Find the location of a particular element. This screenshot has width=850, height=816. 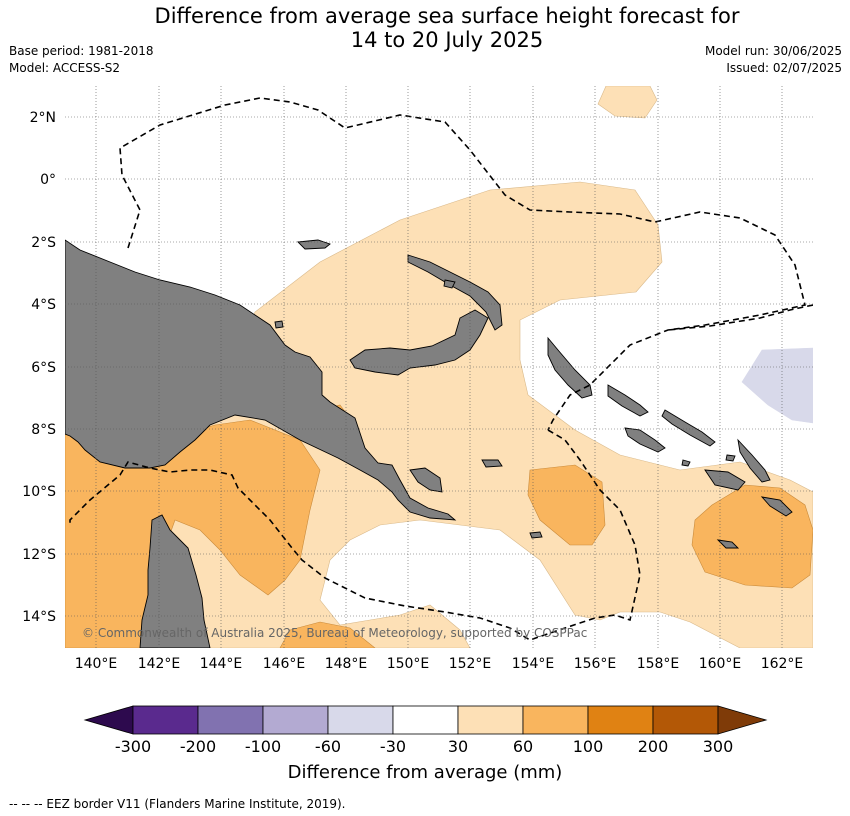

lat-labels: 2°N 0° 2°S 4°S 6°S 8°S 10°S 12°S 14°S is located at coordinates (39, 367).